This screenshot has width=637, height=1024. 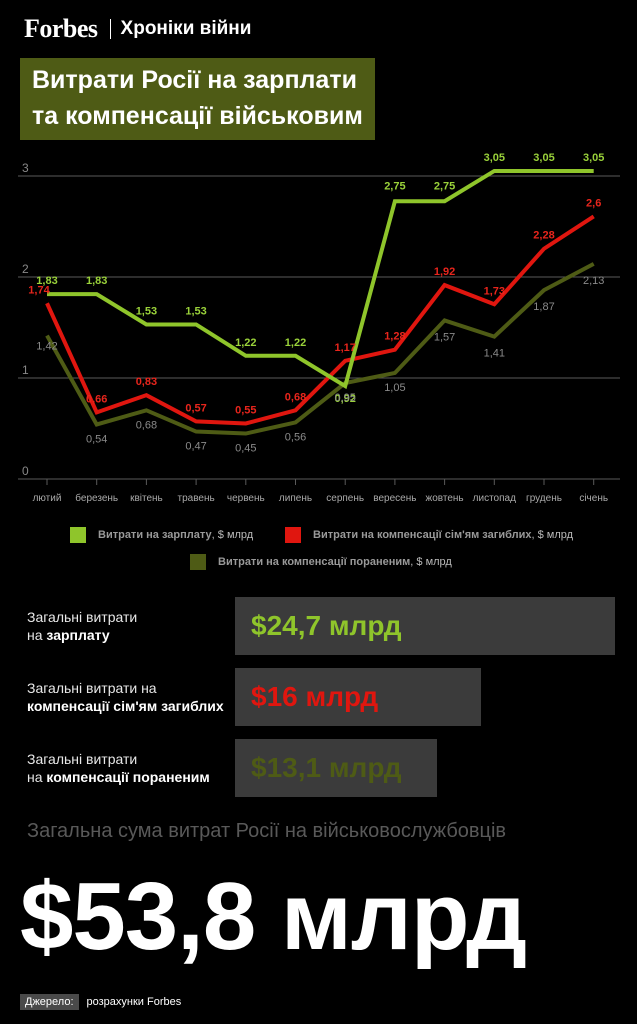 I want to click on total-salary-line2-bold: зарплату, so click(x=78, y=635).